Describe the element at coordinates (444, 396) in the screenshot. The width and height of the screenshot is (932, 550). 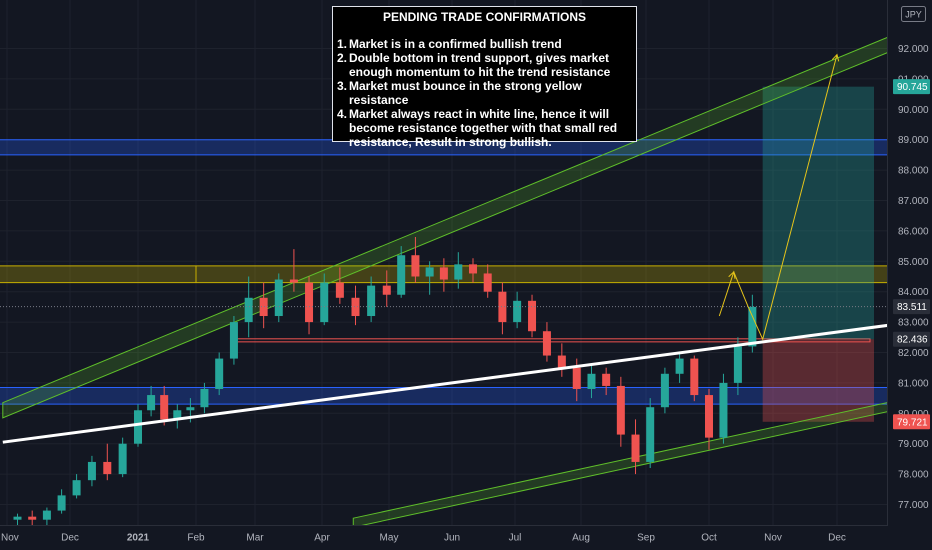
I see `blue-zone-lower` at that location.